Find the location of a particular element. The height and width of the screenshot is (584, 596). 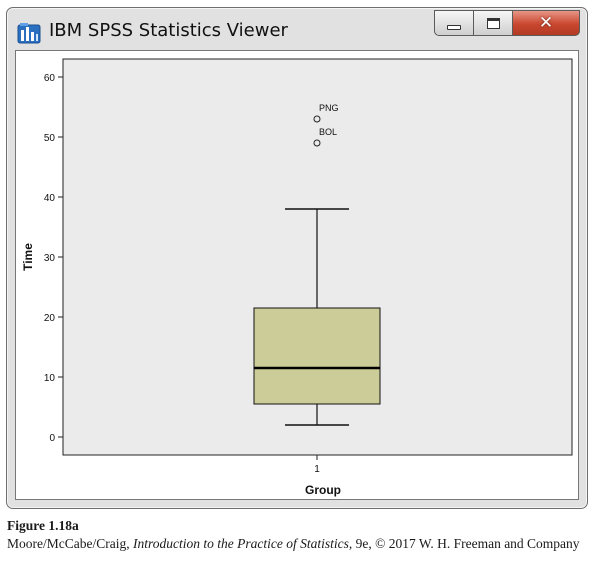

y-tick-label: 40 is located at coordinates (50, 198).